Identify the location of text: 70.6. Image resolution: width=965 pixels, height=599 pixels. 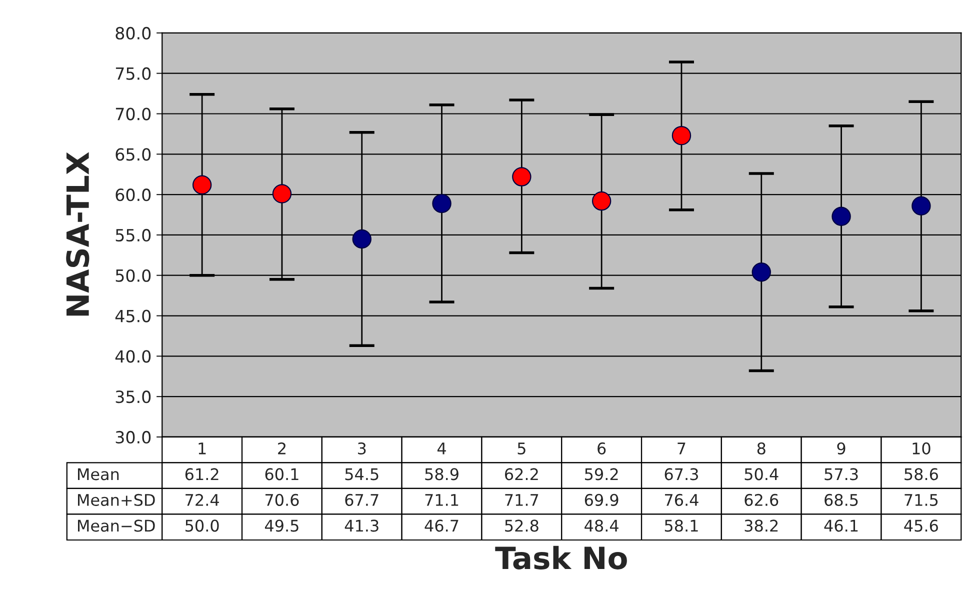
(282, 500).